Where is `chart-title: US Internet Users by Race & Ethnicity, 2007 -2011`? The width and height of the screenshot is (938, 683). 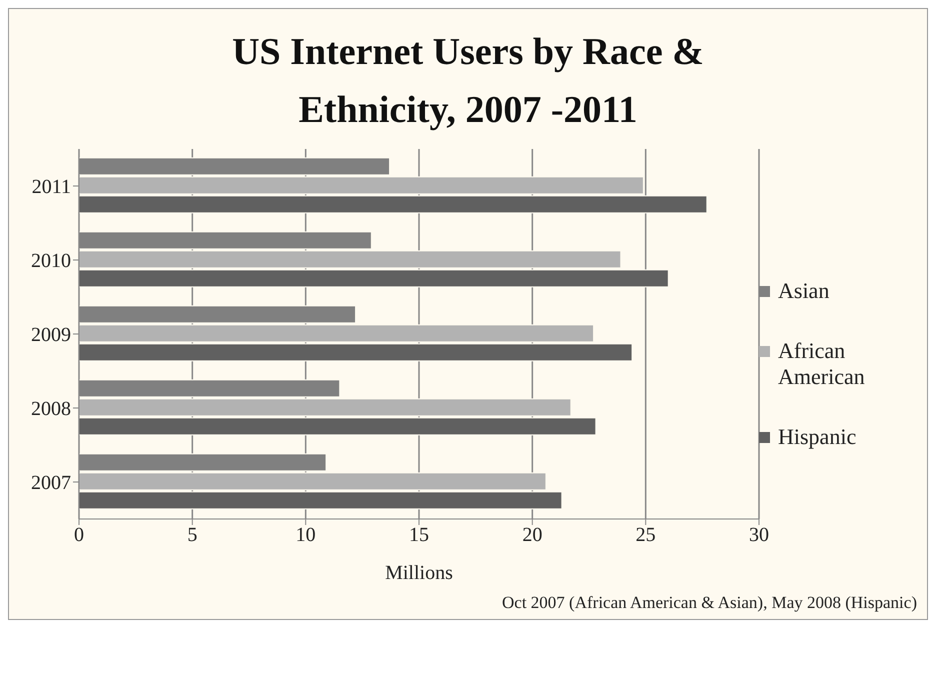 chart-title: US Internet Users by Race & Ethnicity, 2007 -2011 is located at coordinates (468, 81).